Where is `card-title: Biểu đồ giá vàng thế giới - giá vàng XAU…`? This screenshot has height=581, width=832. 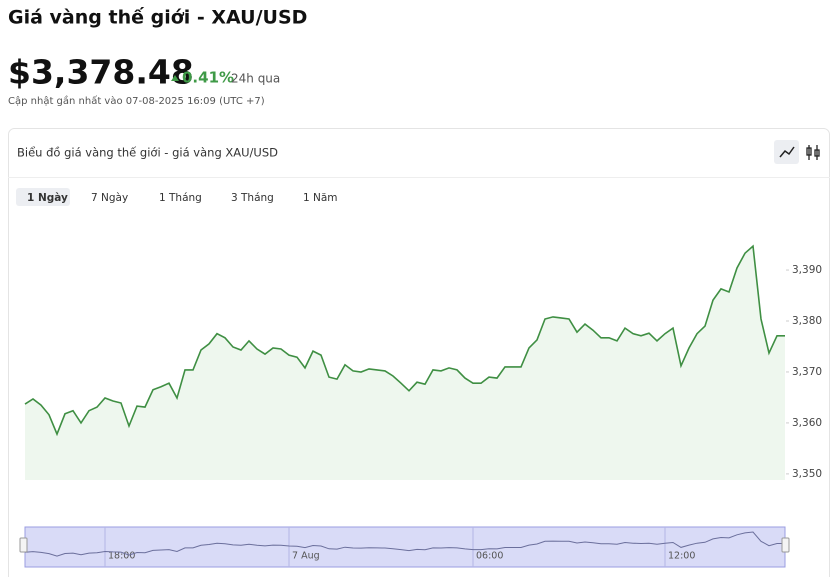 card-title: Biểu đồ giá vàng thế giới - giá vàng XAU… is located at coordinates (147, 153).